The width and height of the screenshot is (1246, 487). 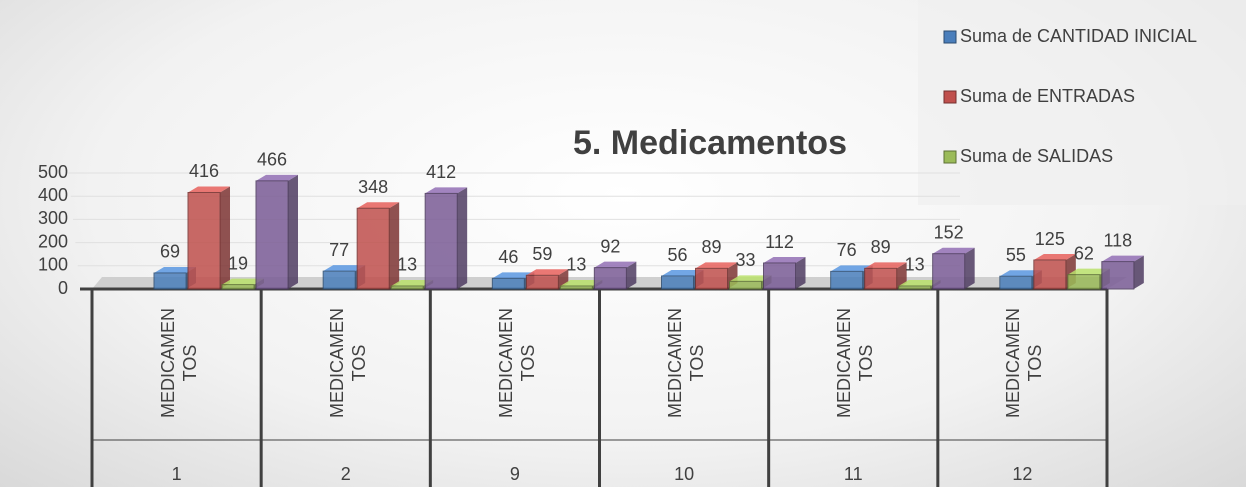 What do you see at coordinates (684, 474) in the screenshot?
I see `outer-category-label: 10` at bounding box center [684, 474].